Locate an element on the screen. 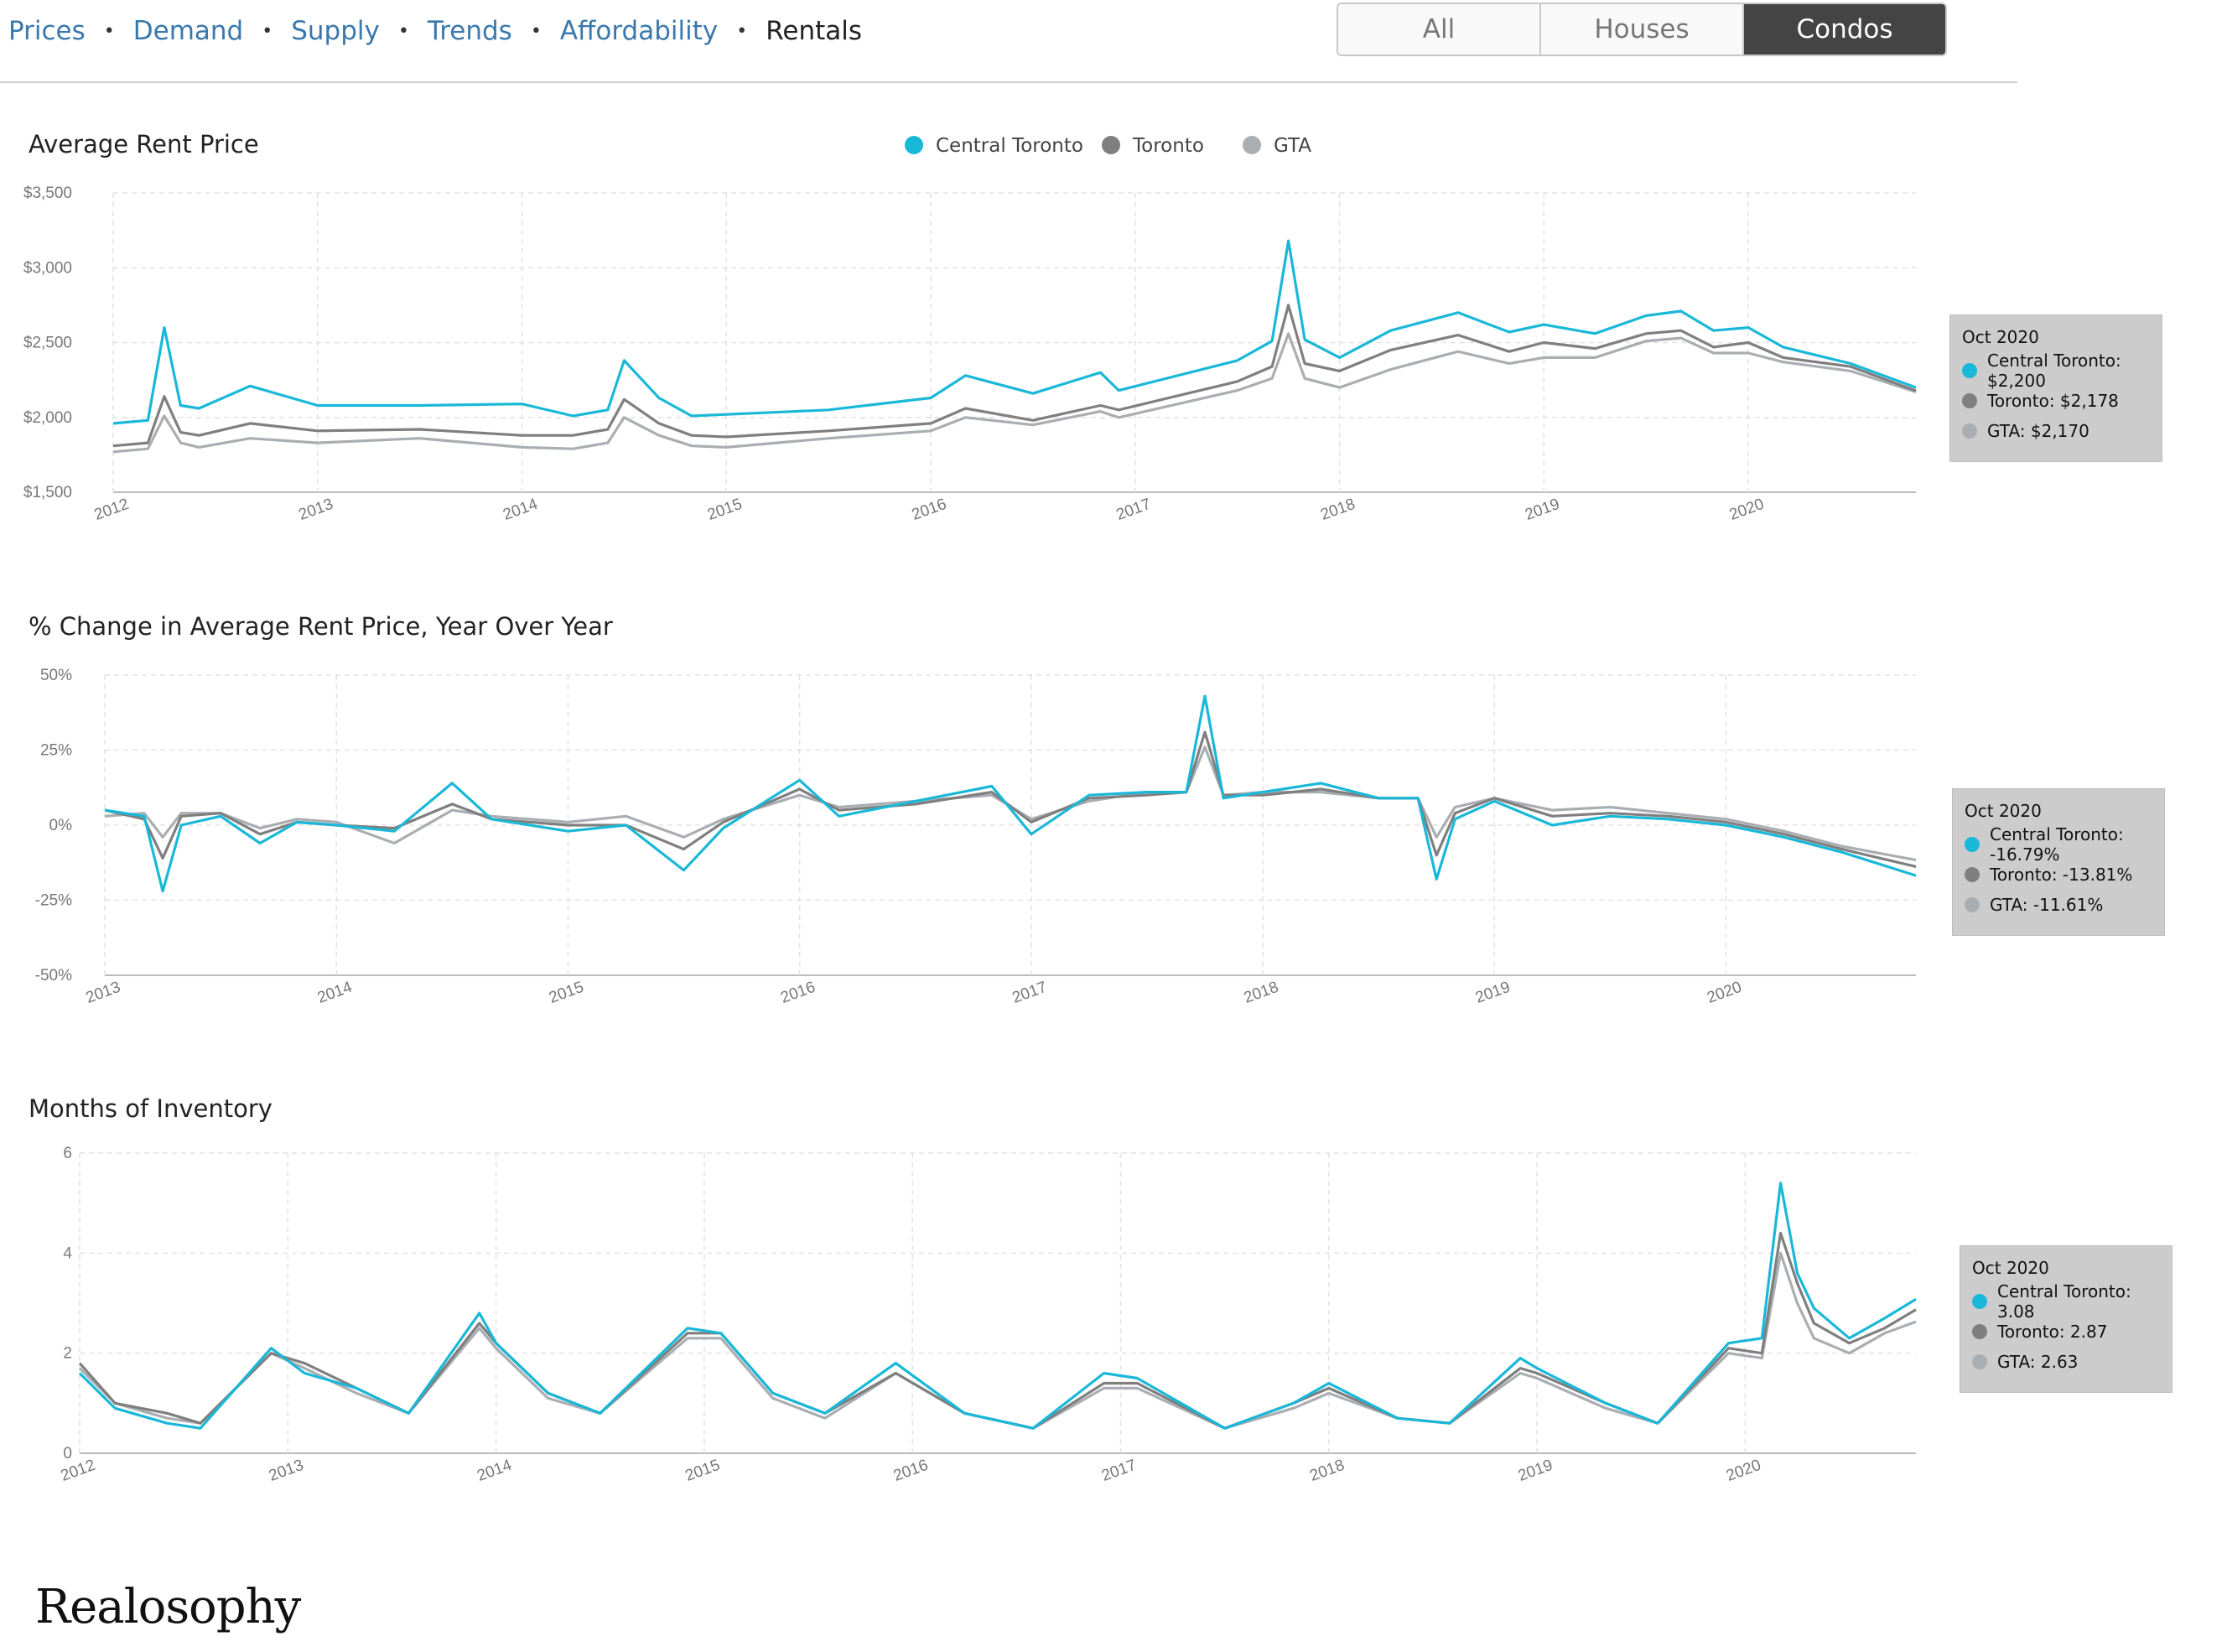 The height and width of the screenshot is (1652, 2227). y-tick-label: $2,000 is located at coordinates (47, 418).